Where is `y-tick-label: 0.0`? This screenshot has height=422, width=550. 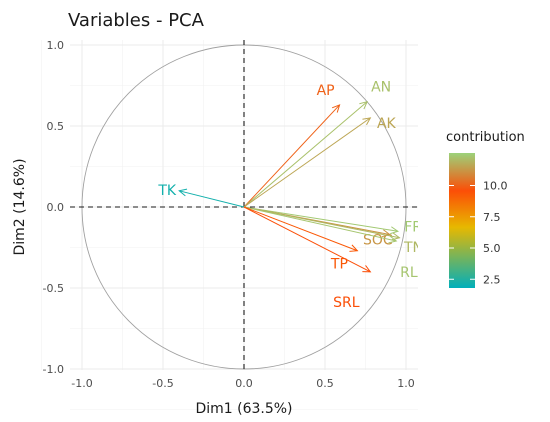 y-tick-label: 0.0 is located at coordinates (56, 207).